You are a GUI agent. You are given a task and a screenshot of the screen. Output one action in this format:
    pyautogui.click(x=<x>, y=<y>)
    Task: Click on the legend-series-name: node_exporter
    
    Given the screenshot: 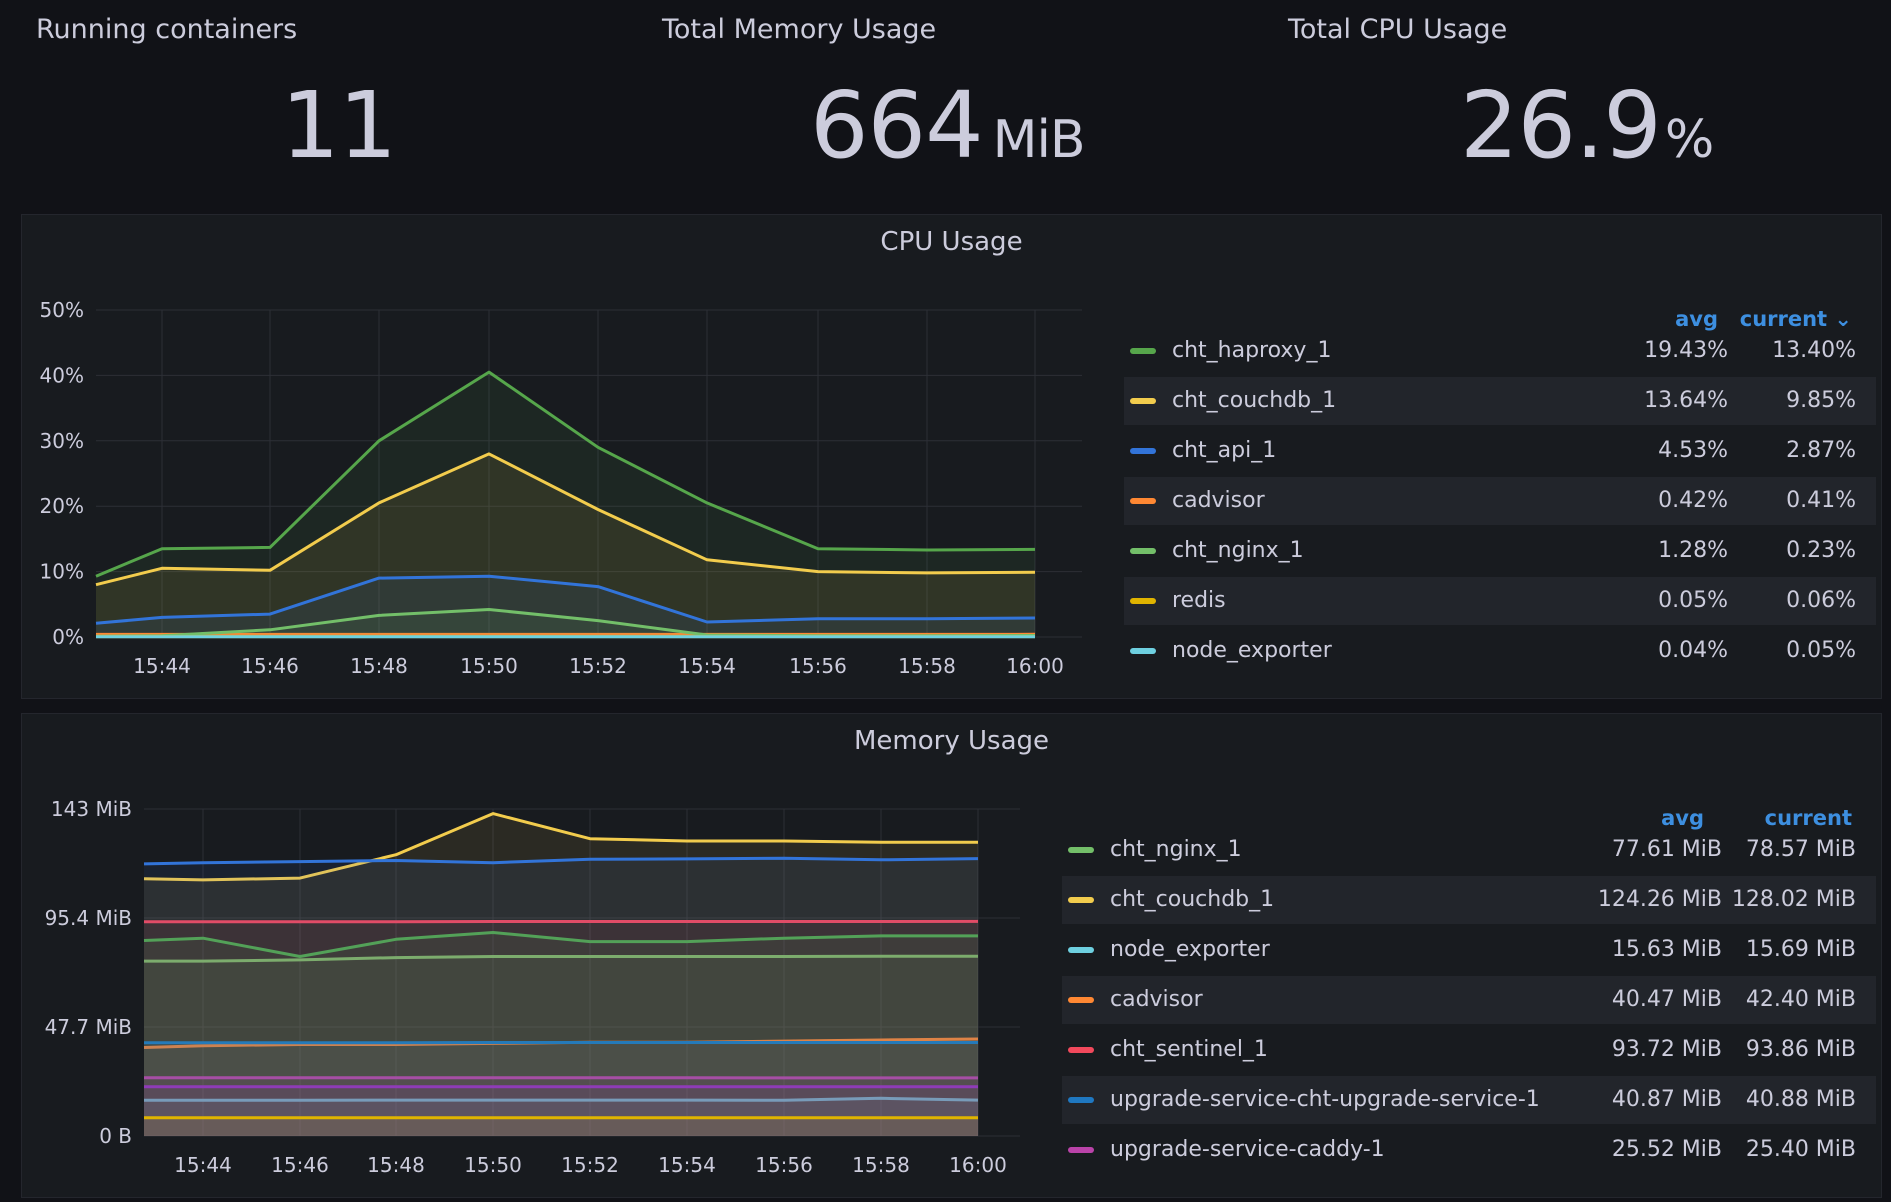 What is the action you would take?
    pyautogui.click(x=1190, y=949)
    